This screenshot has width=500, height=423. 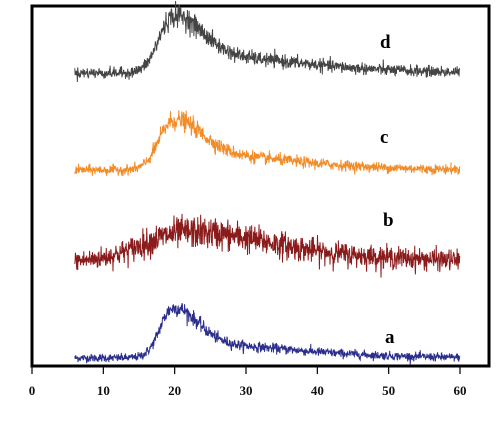 I want to click on series-line-a, so click(x=267, y=334).